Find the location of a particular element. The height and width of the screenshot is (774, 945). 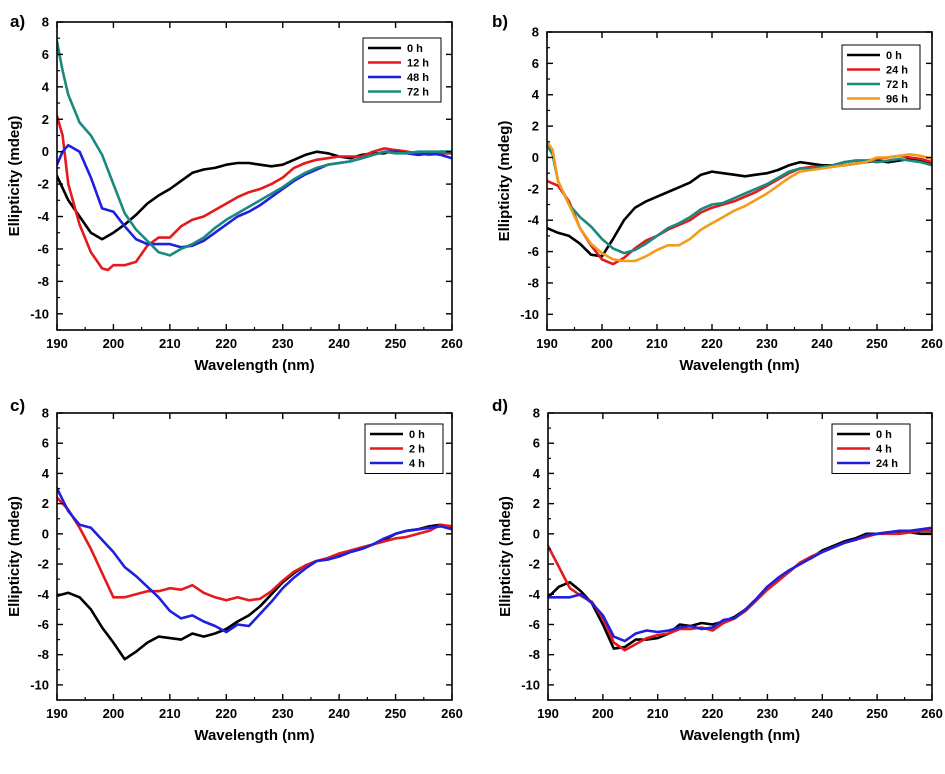

panel-a-letter: a) is located at coordinates (18, 21).